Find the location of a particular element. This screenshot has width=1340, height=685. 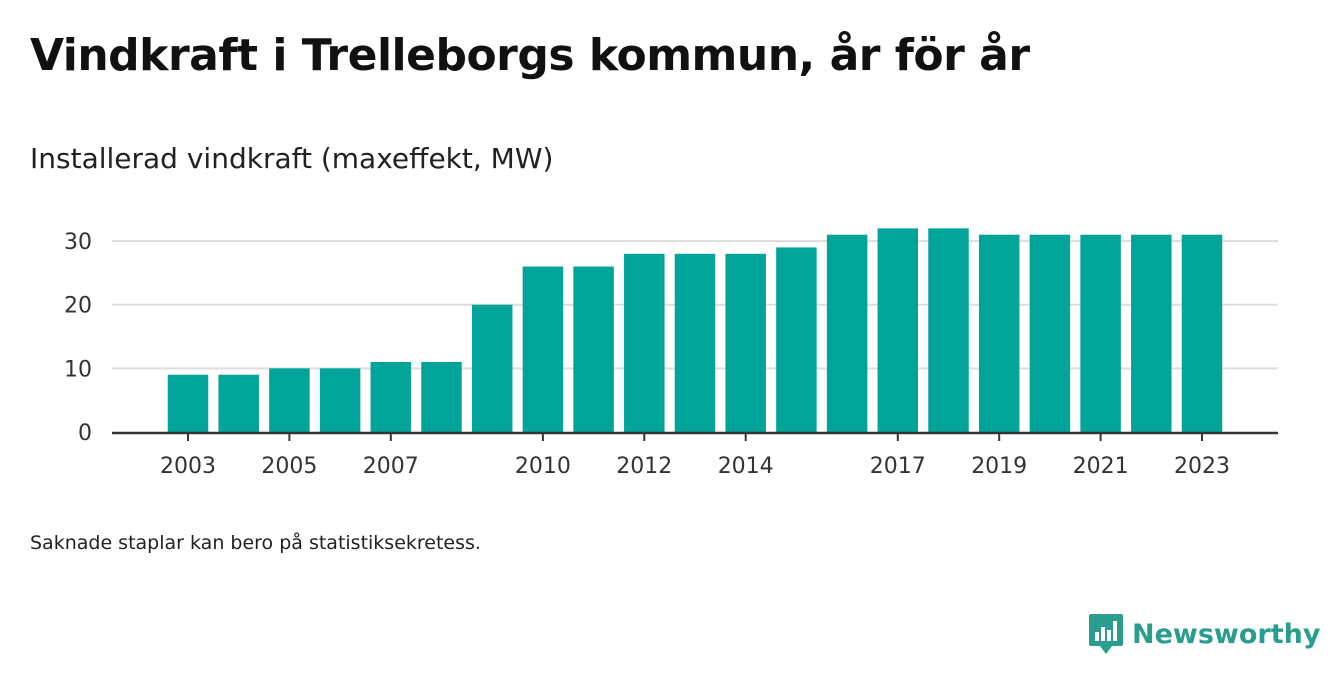

x-tick-label: 2021 is located at coordinates (1101, 466).